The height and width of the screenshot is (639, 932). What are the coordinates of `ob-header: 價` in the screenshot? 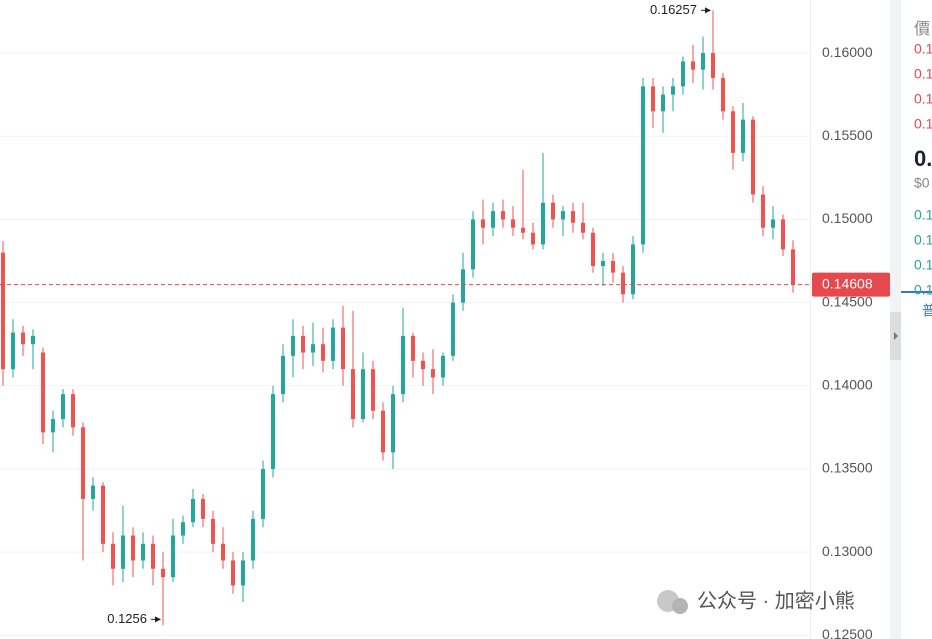 It's located at (922, 29).